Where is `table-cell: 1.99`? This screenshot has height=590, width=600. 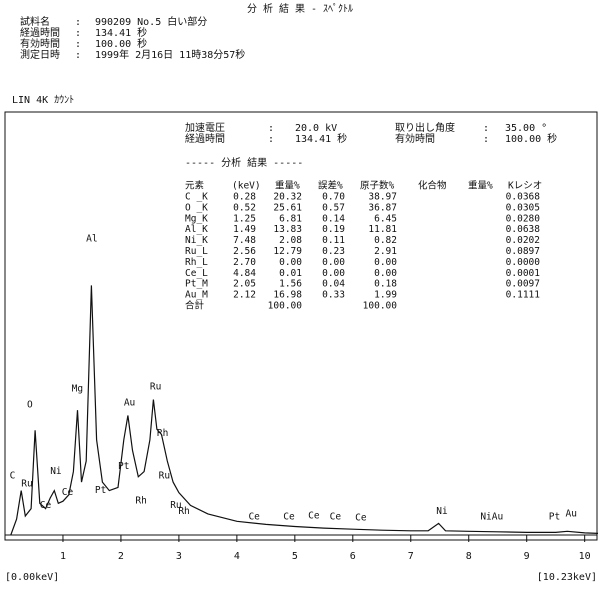 table-cell: 1.99 is located at coordinates (385, 295).